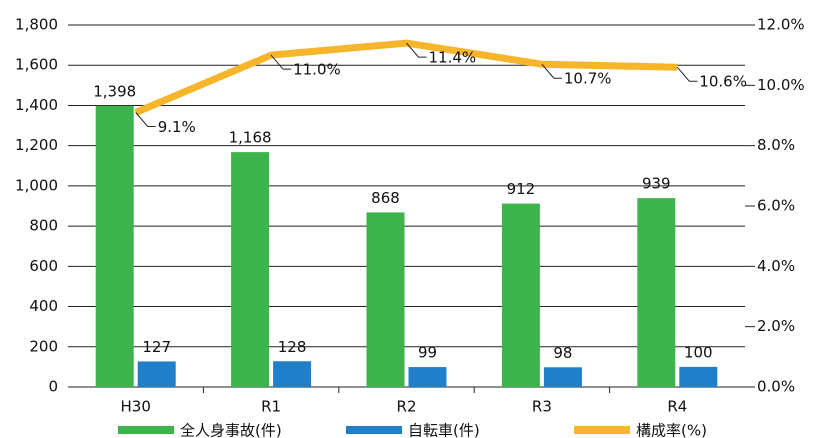 This screenshot has height=438, width=822. What do you see at coordinates (444, 430) in the screenshot?
I see `legend-label: 自転車(件)` at bounding box center [444, 430].